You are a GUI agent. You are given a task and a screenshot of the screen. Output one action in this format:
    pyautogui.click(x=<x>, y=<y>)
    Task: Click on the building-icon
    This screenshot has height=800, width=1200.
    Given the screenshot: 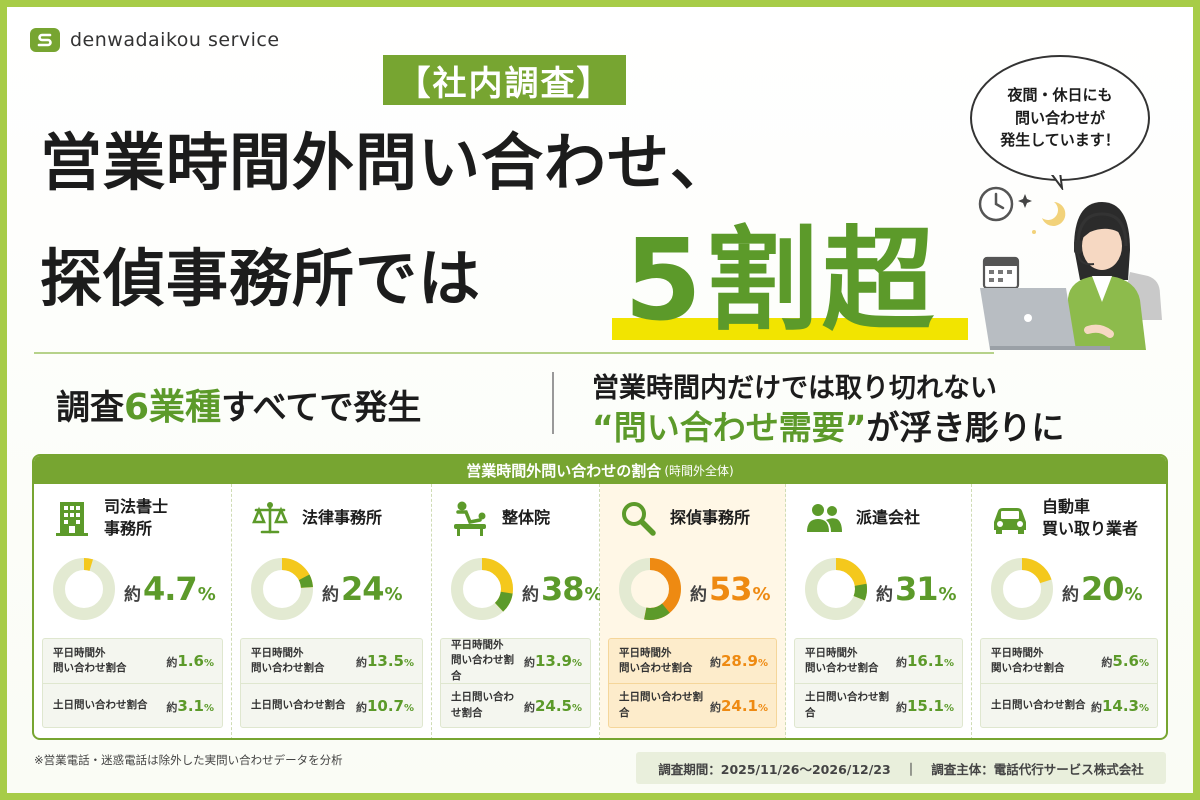 What is the action you would take?
    pyautogui.click(x=72, y=519)
    